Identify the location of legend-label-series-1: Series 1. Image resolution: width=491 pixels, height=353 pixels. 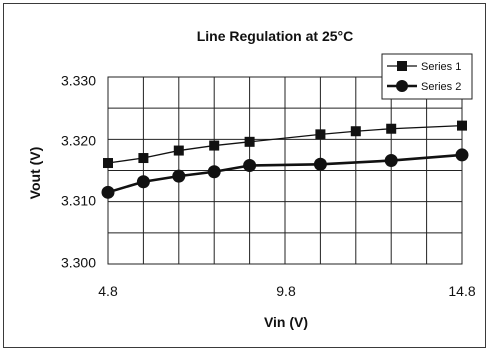
(441, 67).